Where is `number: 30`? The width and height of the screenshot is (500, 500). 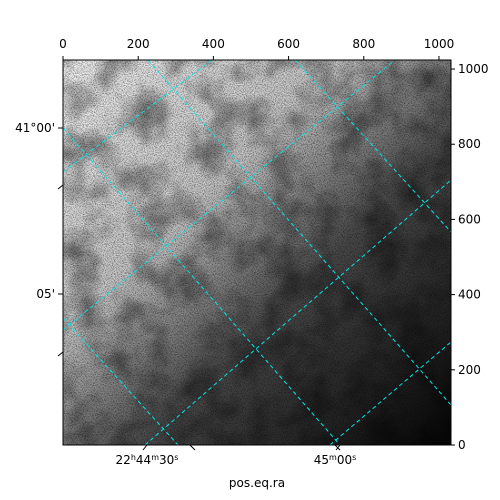 number: 30 is located at coordinates (166, 460).